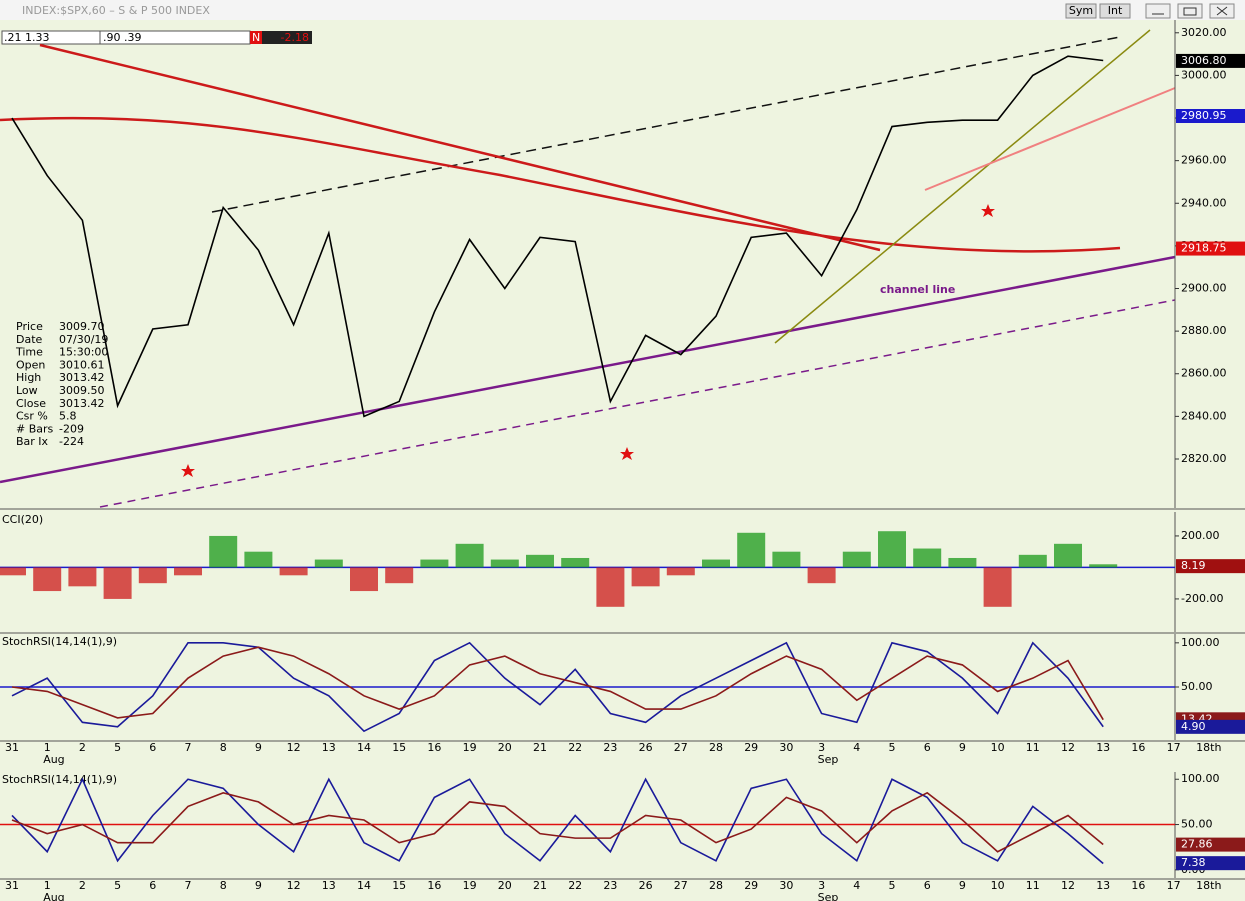  I want to click on panel-title: StochRSI(14,14(1),9), so click(59, 779).